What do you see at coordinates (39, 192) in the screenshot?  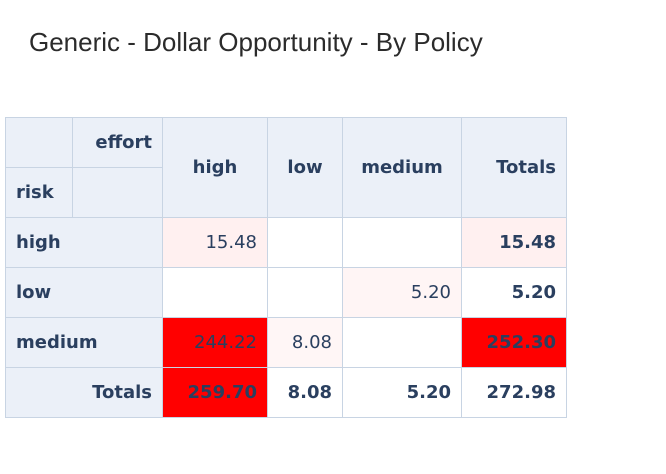 I see `row-field: risk` at bounding box center [39, 192].